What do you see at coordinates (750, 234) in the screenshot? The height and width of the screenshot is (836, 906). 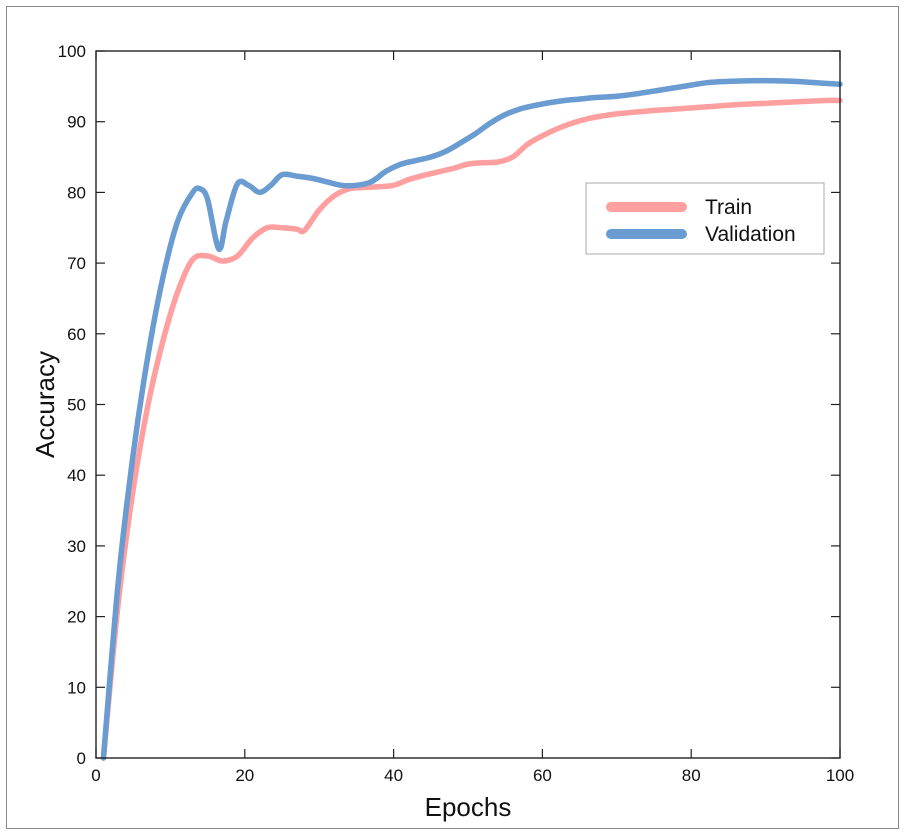 I see `legend-label-validation: Validation` at bounding box center [750, 234].